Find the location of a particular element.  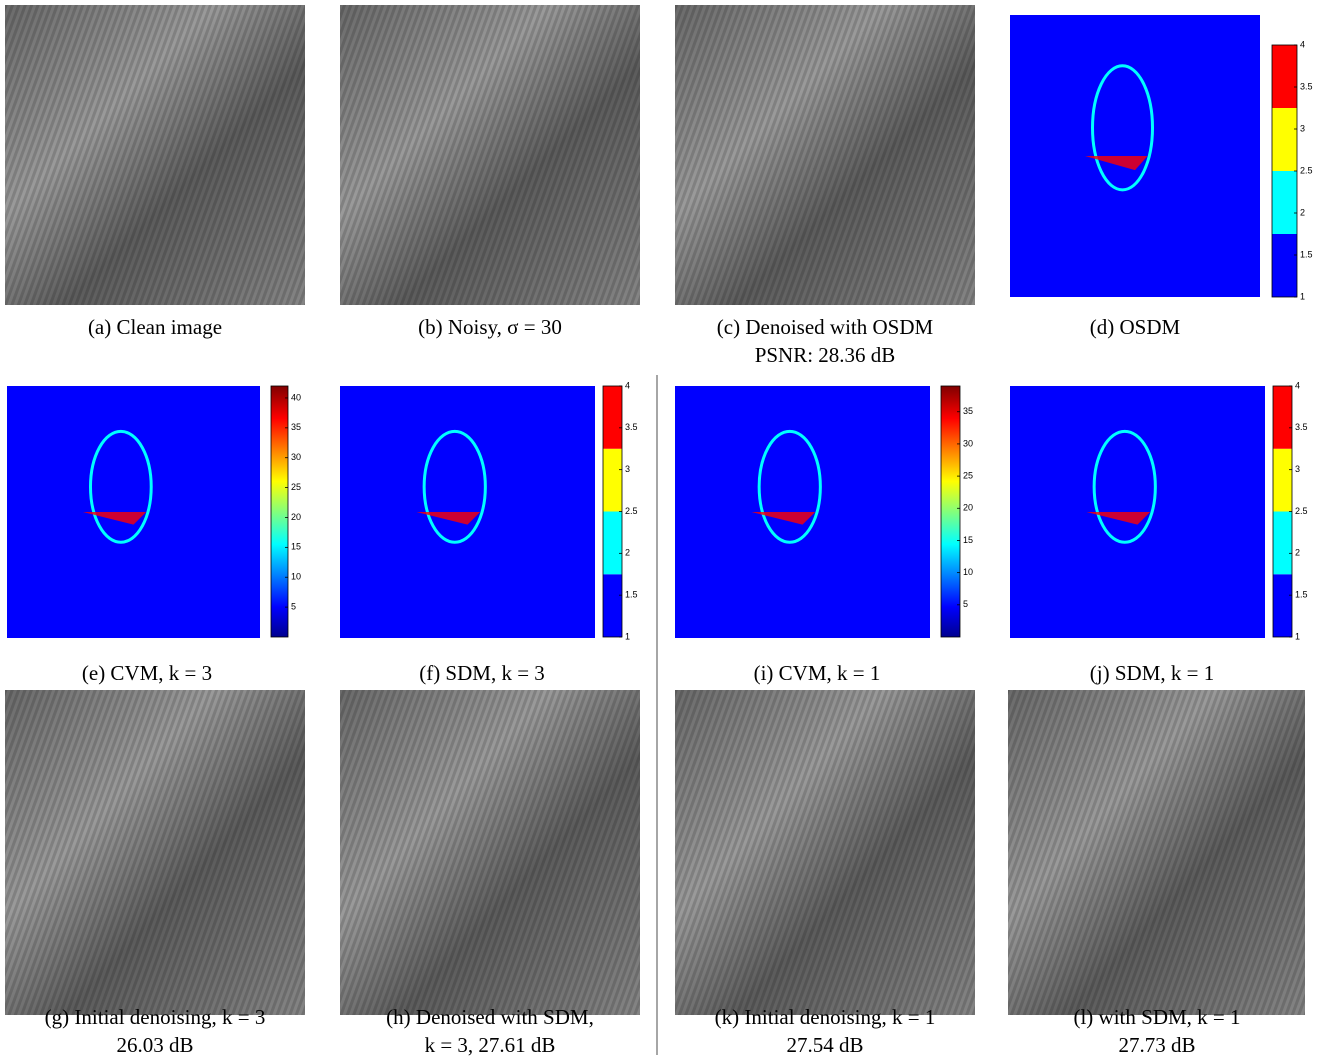

panel: 5 10 15 20 25 30 35 (i) CVM, k = 1 is located at coordinates (824, 535).